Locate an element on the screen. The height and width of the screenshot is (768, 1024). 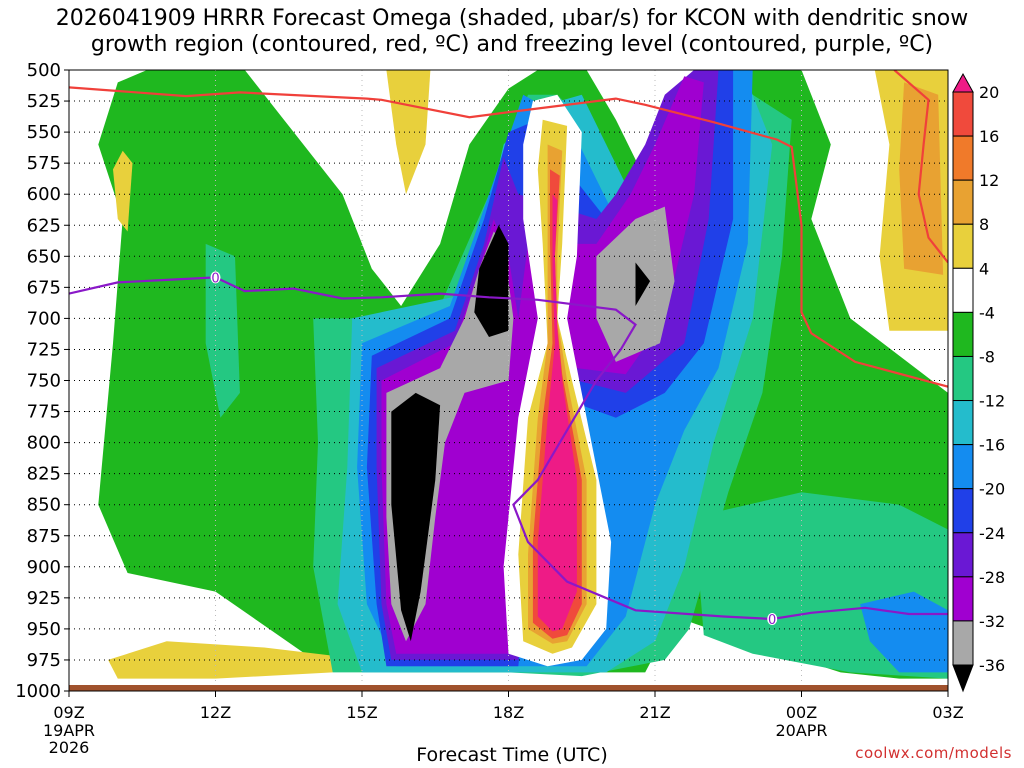
ground-surface is located at coordinates (508, 688).